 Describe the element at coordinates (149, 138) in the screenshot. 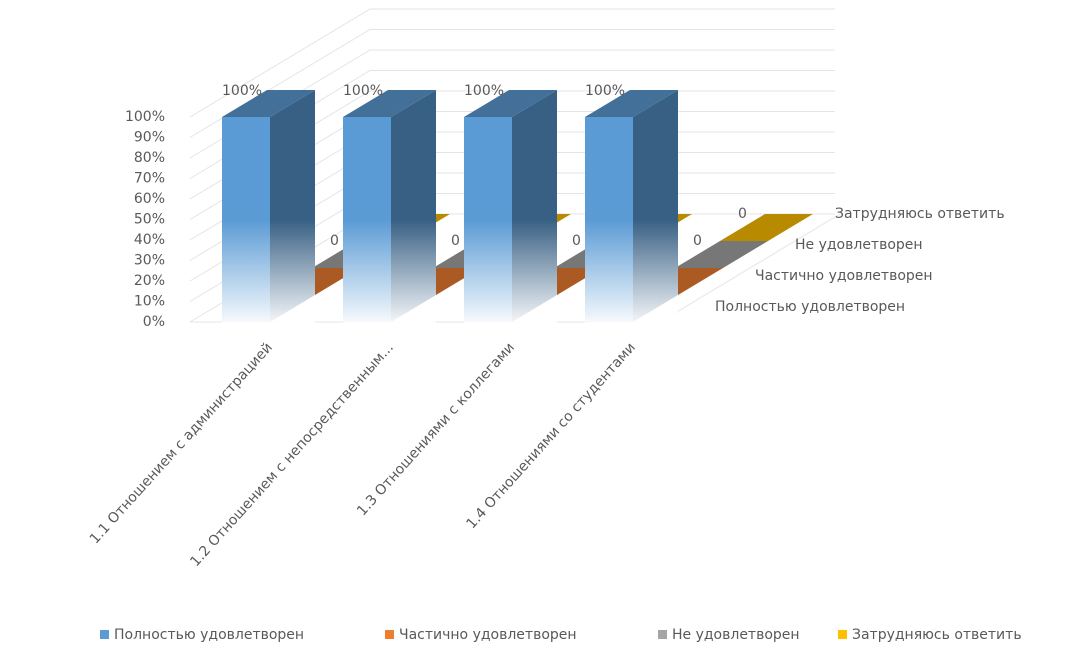

I see `y-tick-label: 90%` at that location.